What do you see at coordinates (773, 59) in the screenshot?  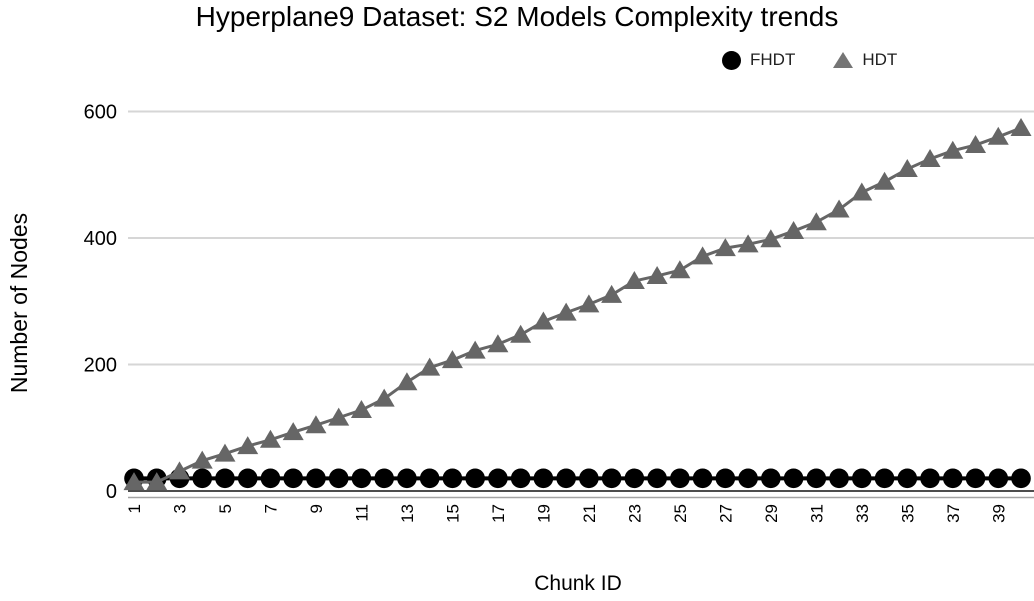 I see `legend-label-fhdt: FHDT` at bounding box center [773, 59].